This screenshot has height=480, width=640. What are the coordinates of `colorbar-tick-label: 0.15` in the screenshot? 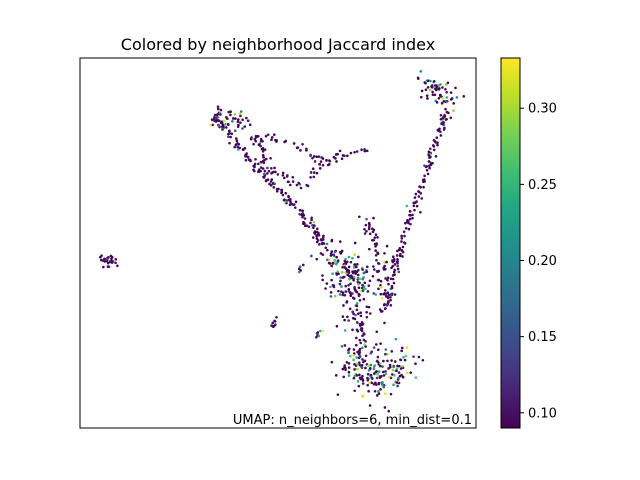 It's located at (542, 337).